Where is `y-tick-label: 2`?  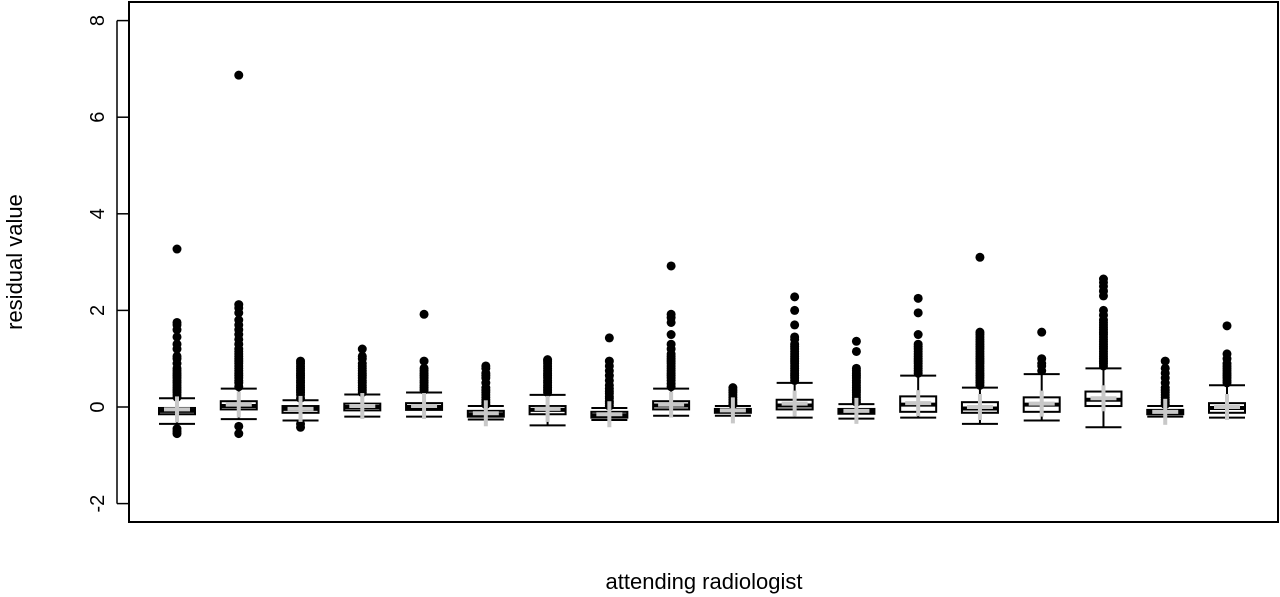 y-tick-label: 2 is located at coordinates (98, 310).